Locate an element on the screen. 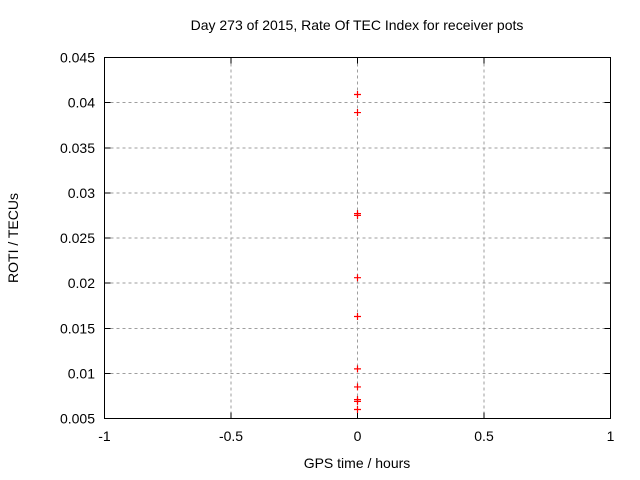  x-tick-label: 1 is located at coordinates (611, 436).